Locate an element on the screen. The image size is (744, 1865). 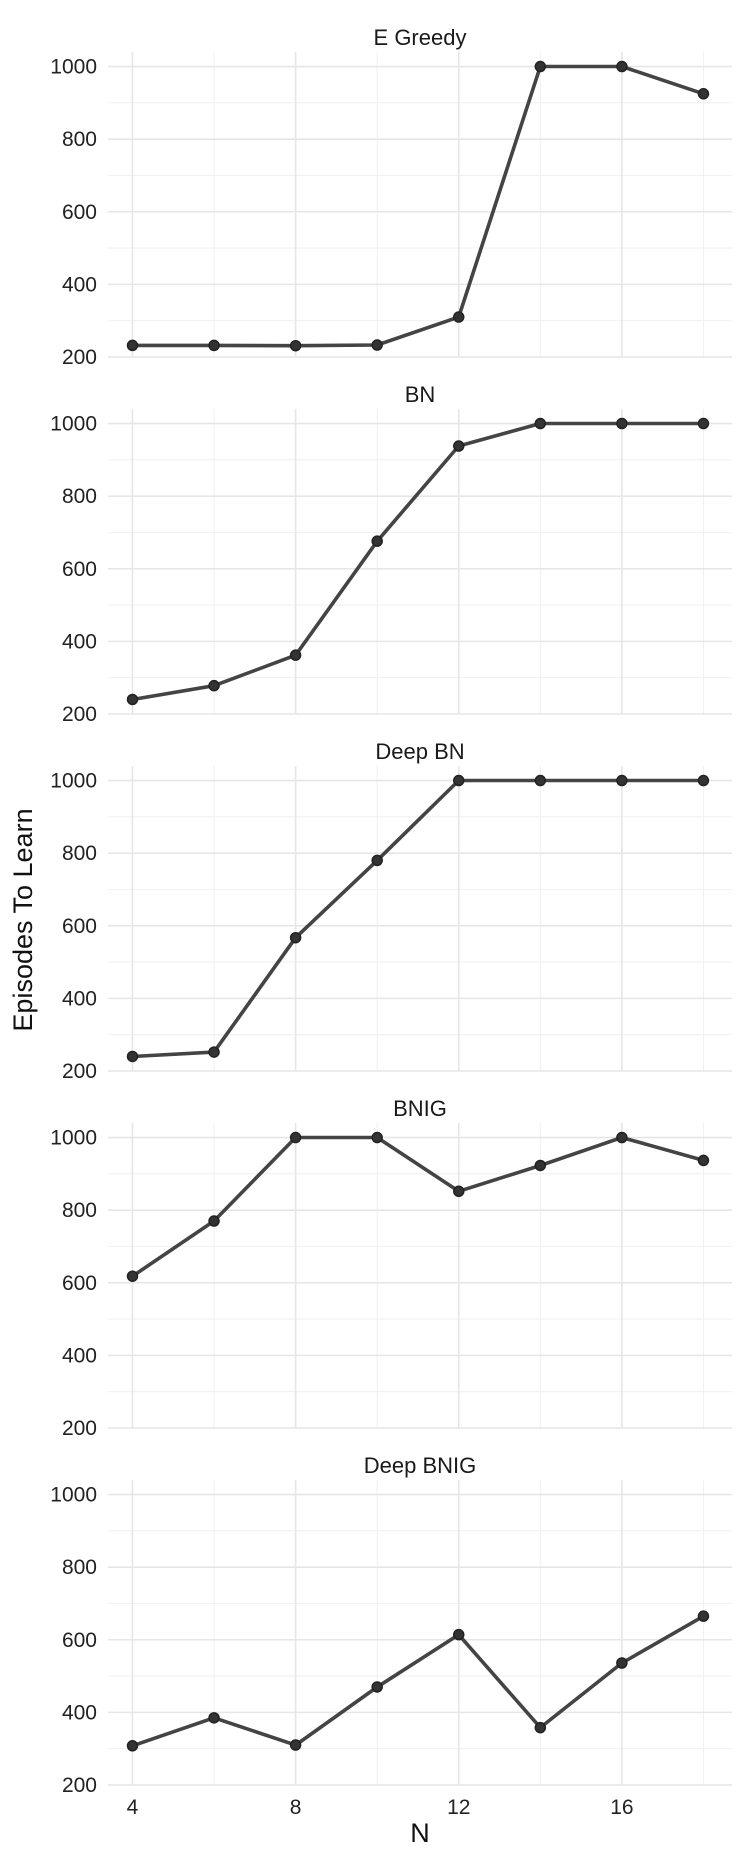
panel-title: BNIG is located at coordinates (420, 1108).